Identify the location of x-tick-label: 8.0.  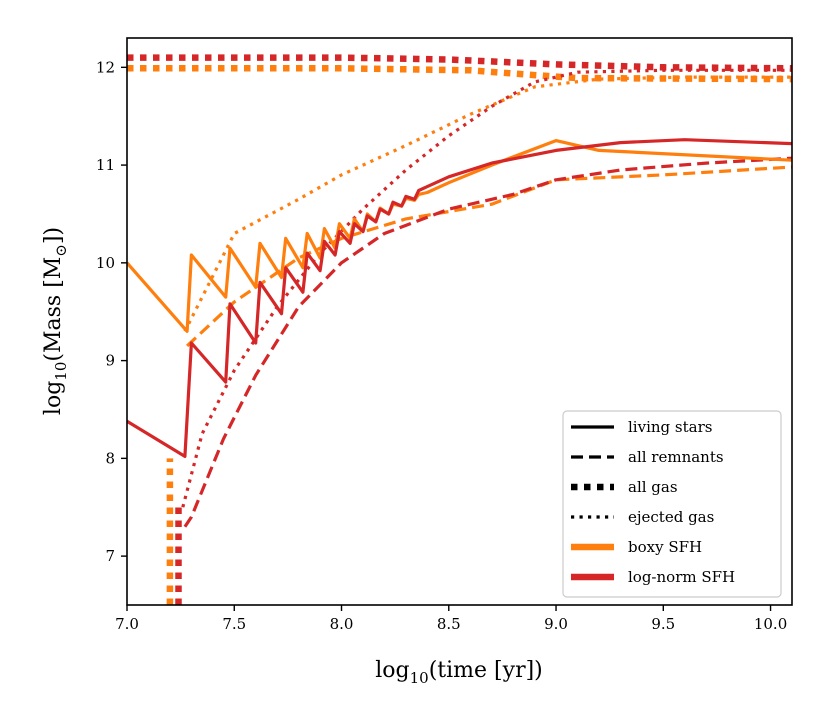
(342, 624).